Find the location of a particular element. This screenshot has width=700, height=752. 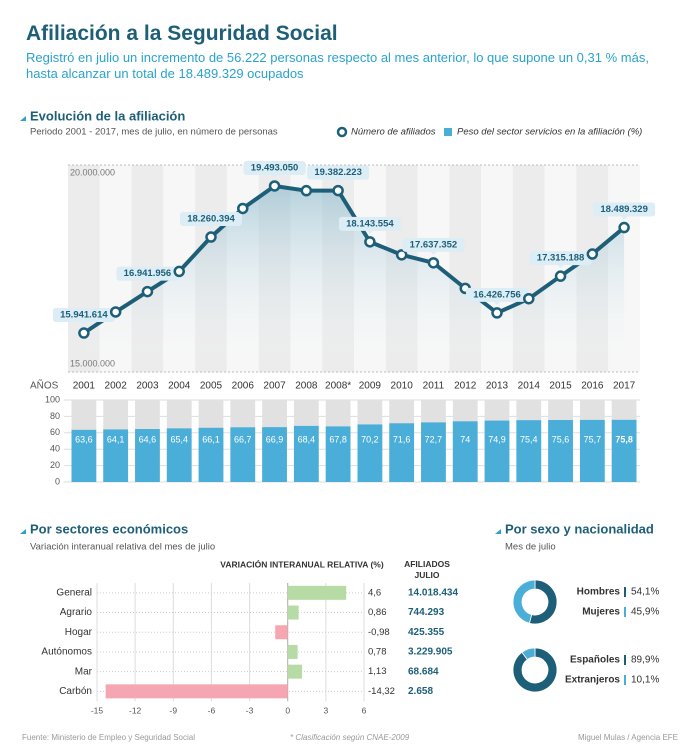

x-tick-label: 2010 is located at coordinates (402, 386).